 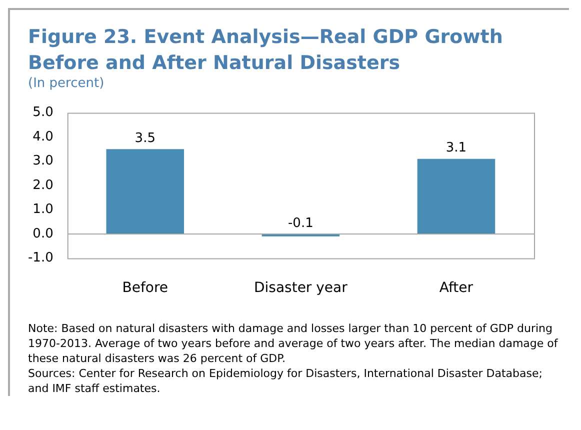 What do you see at coordinates (43, 161) in the screenshot?
I see `y-tick-label: 3.0` at bounding box center [43, 161].